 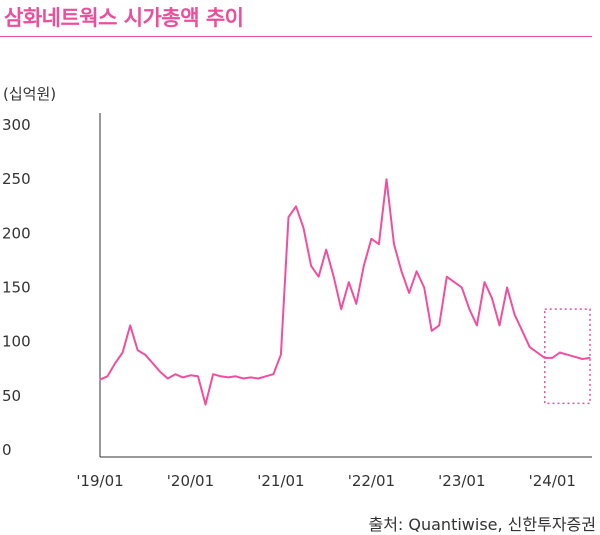 I want to click on y-axis-unit-label: (십억원), so click(x=30, y=94).